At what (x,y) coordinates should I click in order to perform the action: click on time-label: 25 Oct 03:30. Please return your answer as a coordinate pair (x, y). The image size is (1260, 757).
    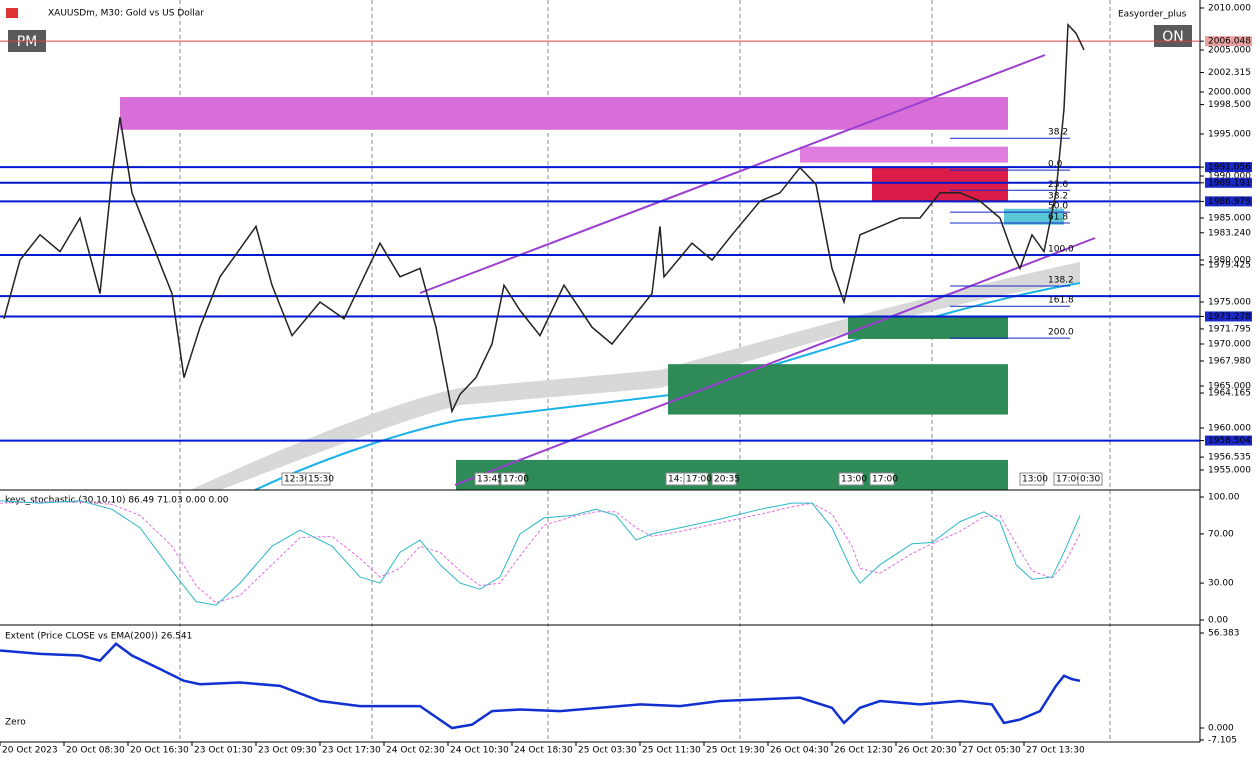
    Looking at the image, I should click on (607, 751).